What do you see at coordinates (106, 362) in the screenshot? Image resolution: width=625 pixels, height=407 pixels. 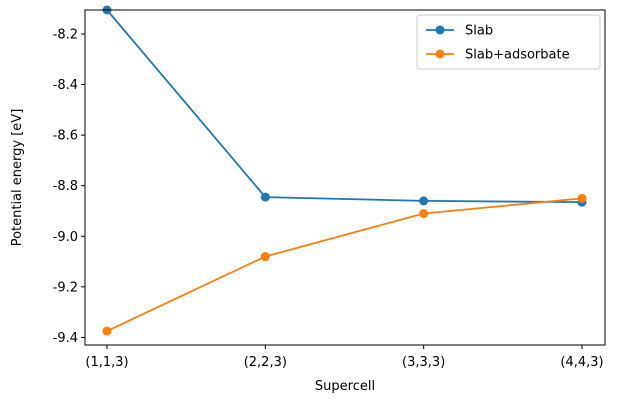 I see `x-tick-label: (1,1,3)` at bounding box center [106, 362].